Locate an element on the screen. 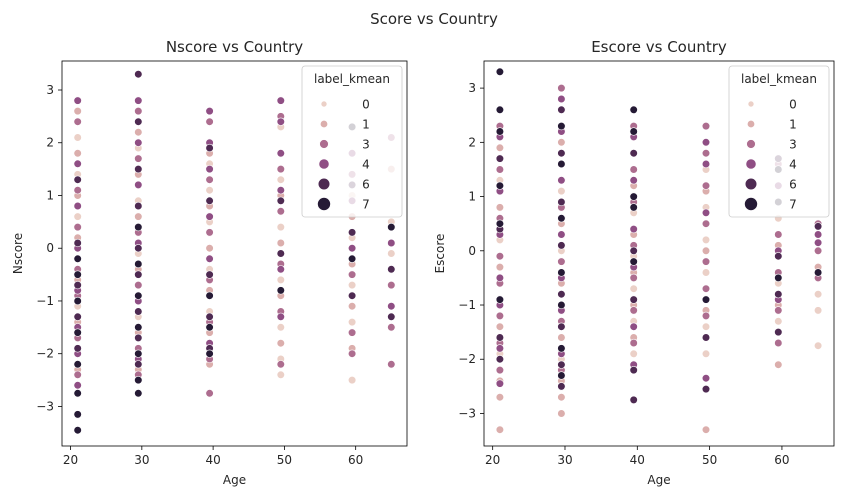 The image size is (844, 498). chart-title: Nscore vs Country is located at coordinates (234, 47).